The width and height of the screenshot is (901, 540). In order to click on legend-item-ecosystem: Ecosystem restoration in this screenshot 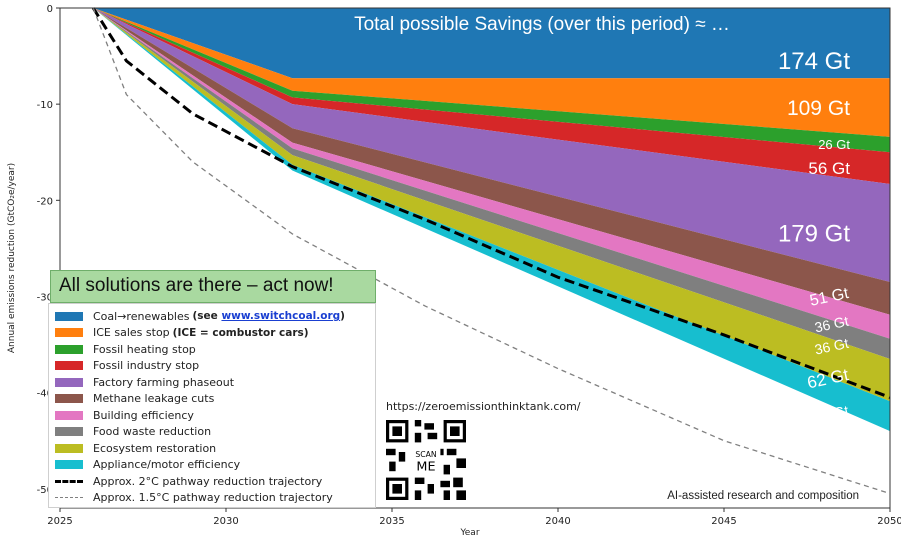, I will do `click(215, 448)`.